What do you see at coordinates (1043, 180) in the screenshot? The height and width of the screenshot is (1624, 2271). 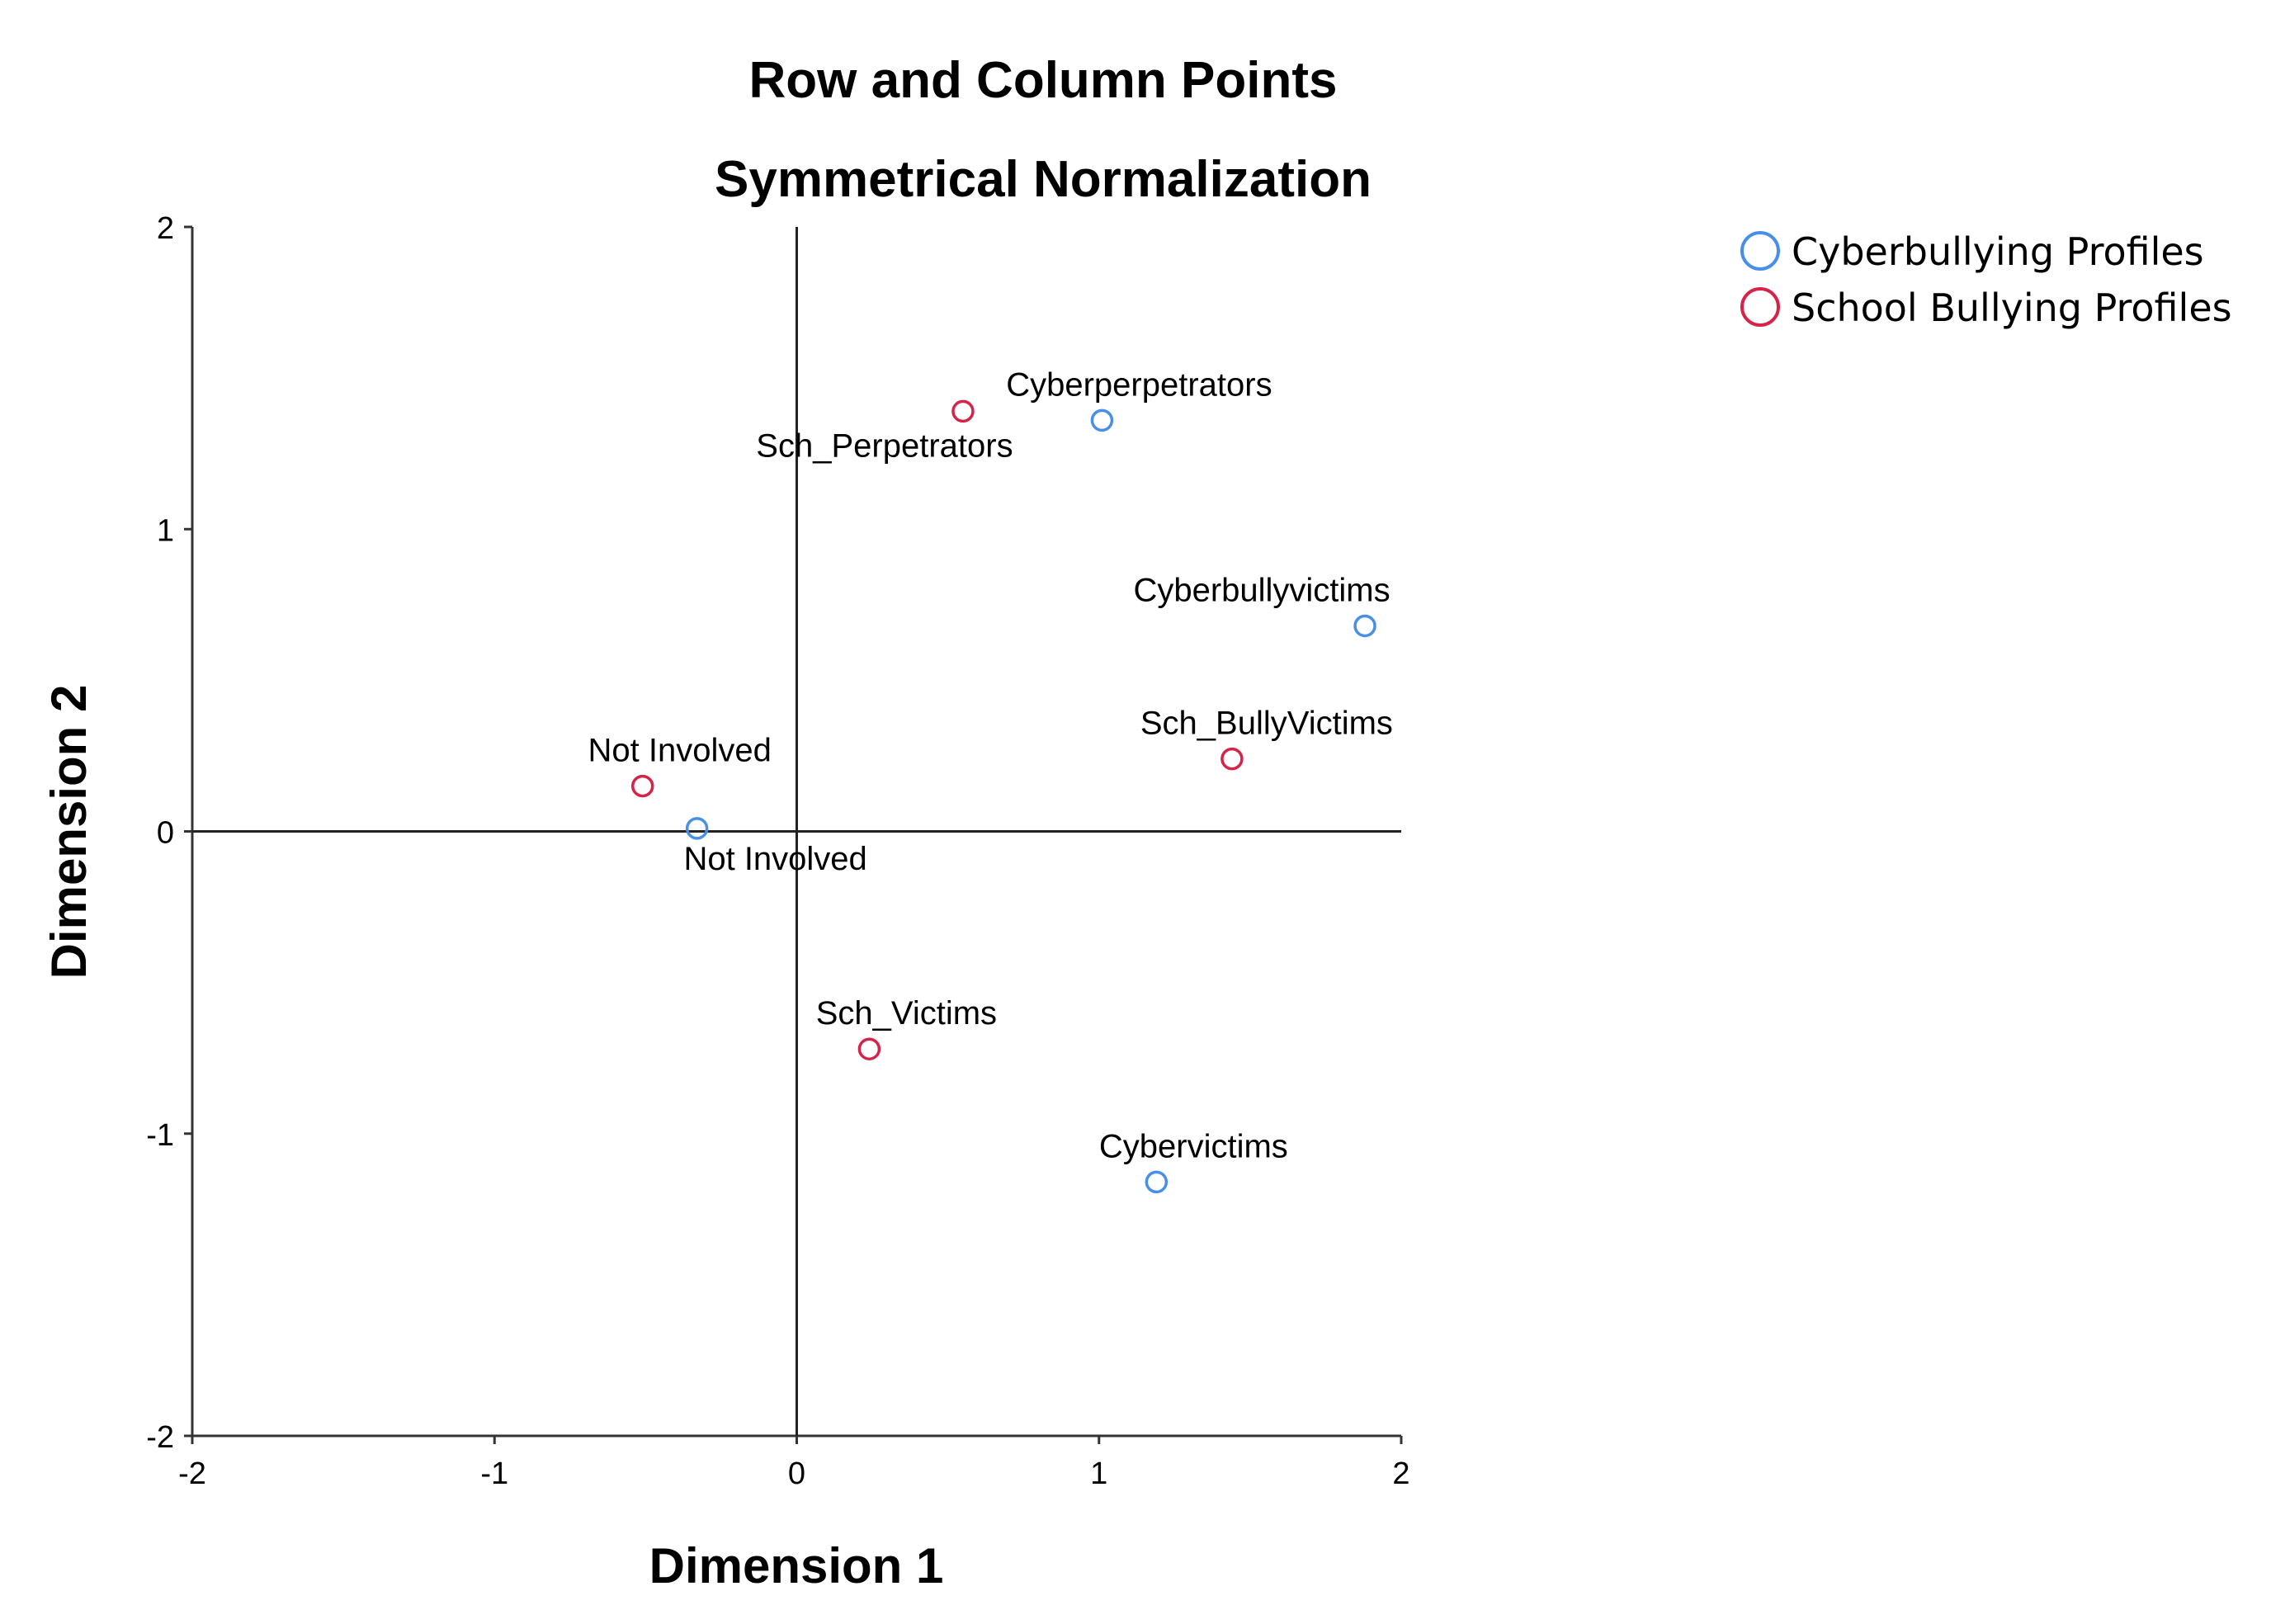 I see `chart-subtitle: Symmetrical Normalization` at bounding box center [1043, 180].